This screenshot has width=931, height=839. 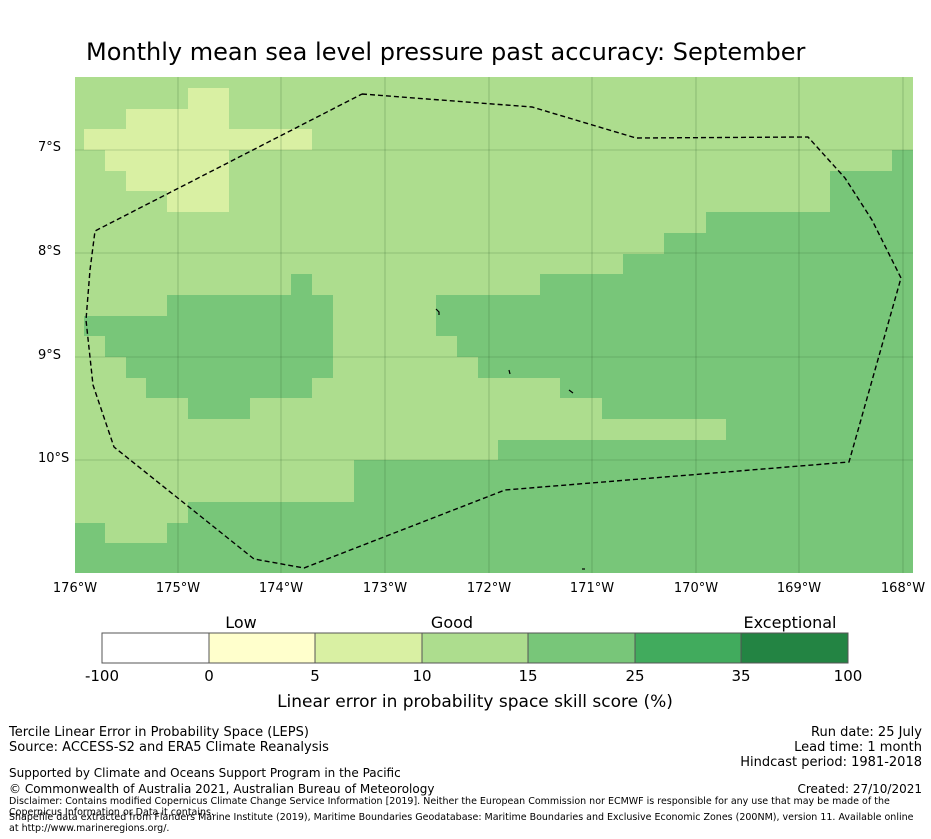 I want to click on lon-label: 168°W, so click(x=903, y=588).